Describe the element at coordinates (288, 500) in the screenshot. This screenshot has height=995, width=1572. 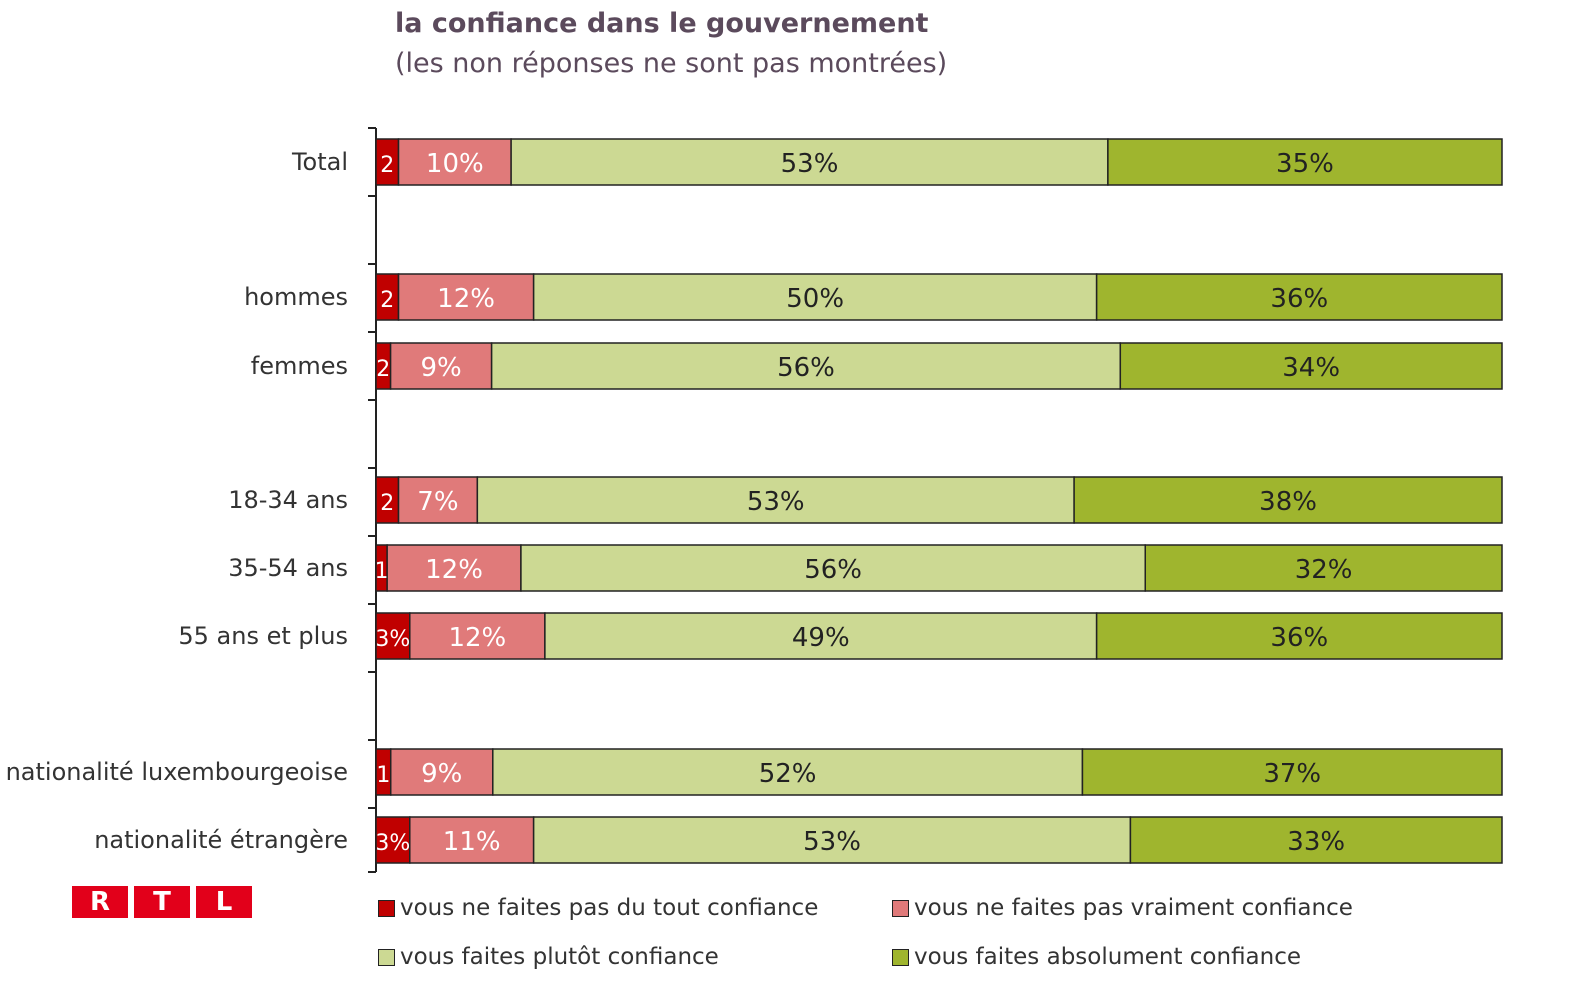
I see `category-label: 18-34 ans` at that location.